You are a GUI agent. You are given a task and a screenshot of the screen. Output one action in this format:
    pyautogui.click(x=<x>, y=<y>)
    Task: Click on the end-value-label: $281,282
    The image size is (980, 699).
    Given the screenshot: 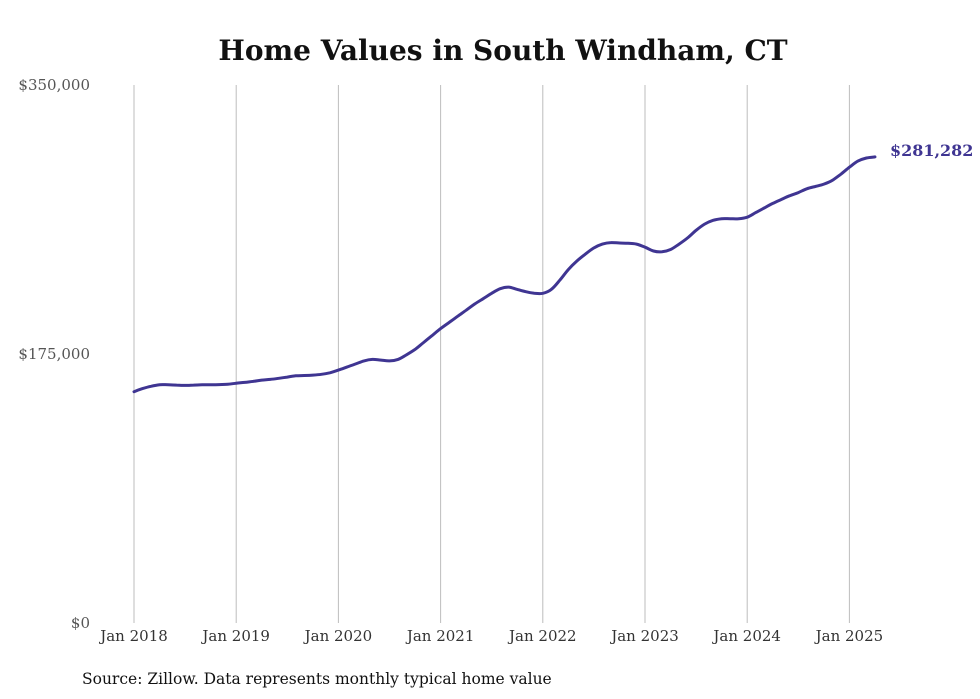 What is the action you would take?
    pyautogui.click(x=932, y=150)
    